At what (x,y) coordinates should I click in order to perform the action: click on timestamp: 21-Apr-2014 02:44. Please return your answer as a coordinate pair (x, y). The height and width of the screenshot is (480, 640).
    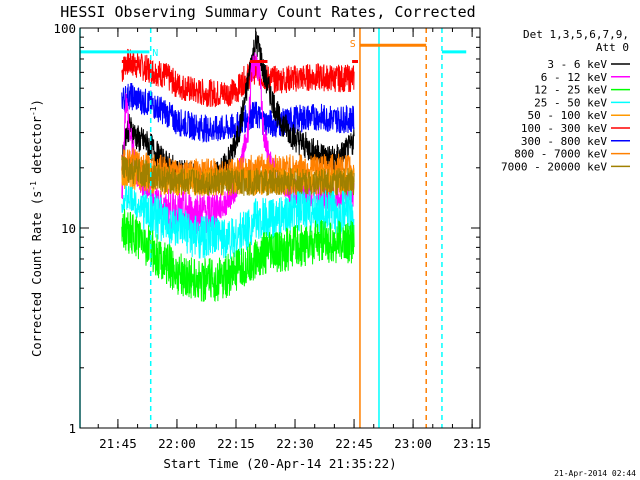
    Looking at the image, I should click on (595, 473).